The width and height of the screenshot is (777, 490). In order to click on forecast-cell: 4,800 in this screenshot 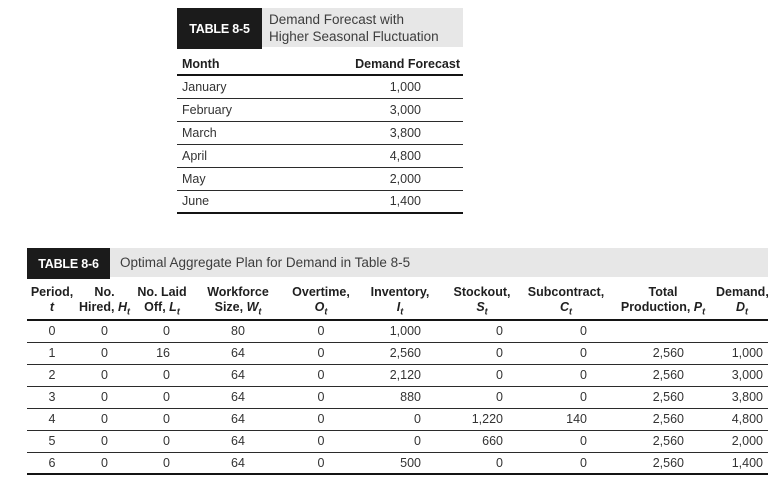, I will do `click(405, 155)`.